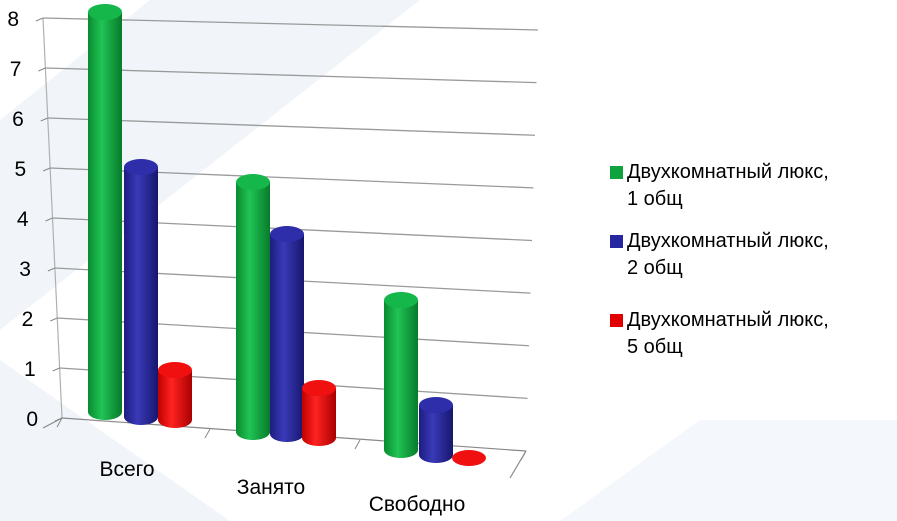 Image resolution: width=897 pixels, height=521 pixels. I want to click on y-tick-label: 1, so click(30, 369).